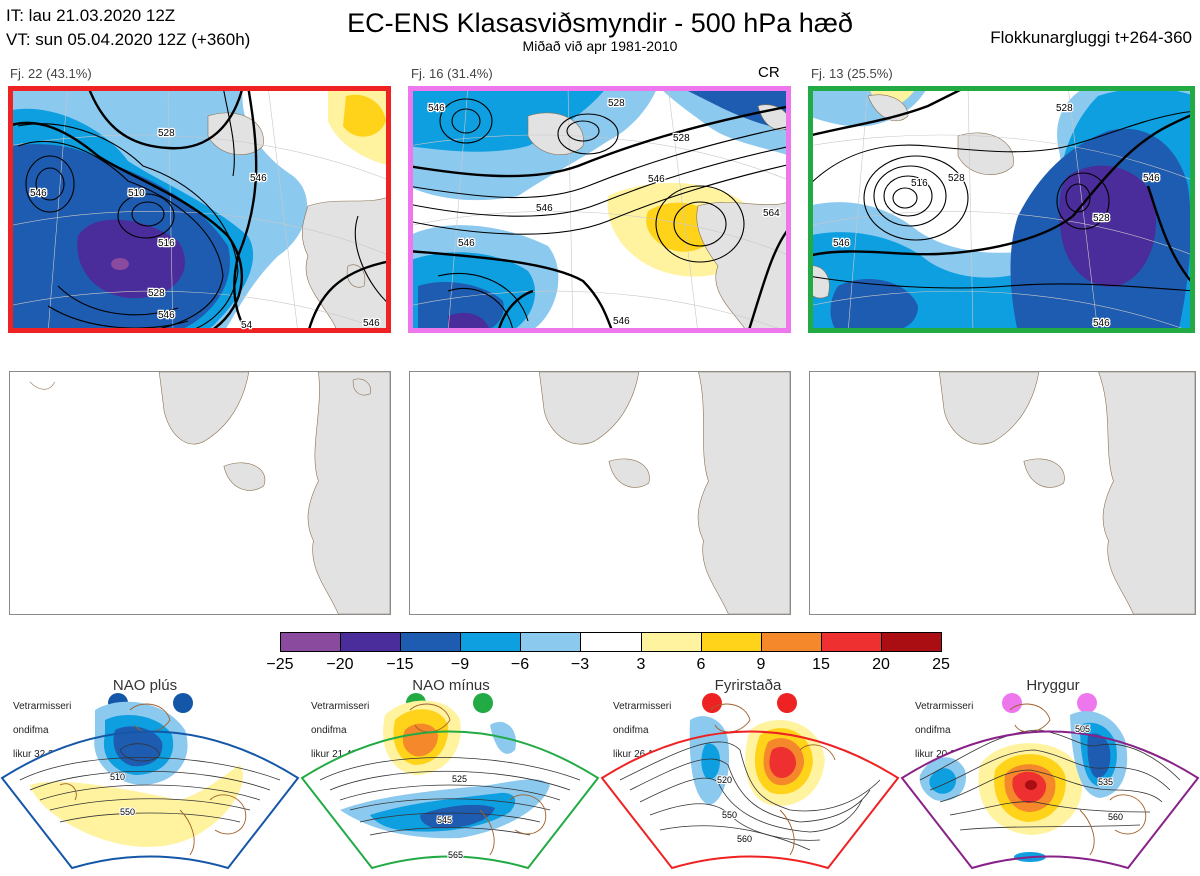 Image resolution: width=1200 pixels, height=876 pixels. What do you see at coordinates (701, 664) in the screenshot?
I see `colorbar-tick: 6` at bounding box center [701, 664].